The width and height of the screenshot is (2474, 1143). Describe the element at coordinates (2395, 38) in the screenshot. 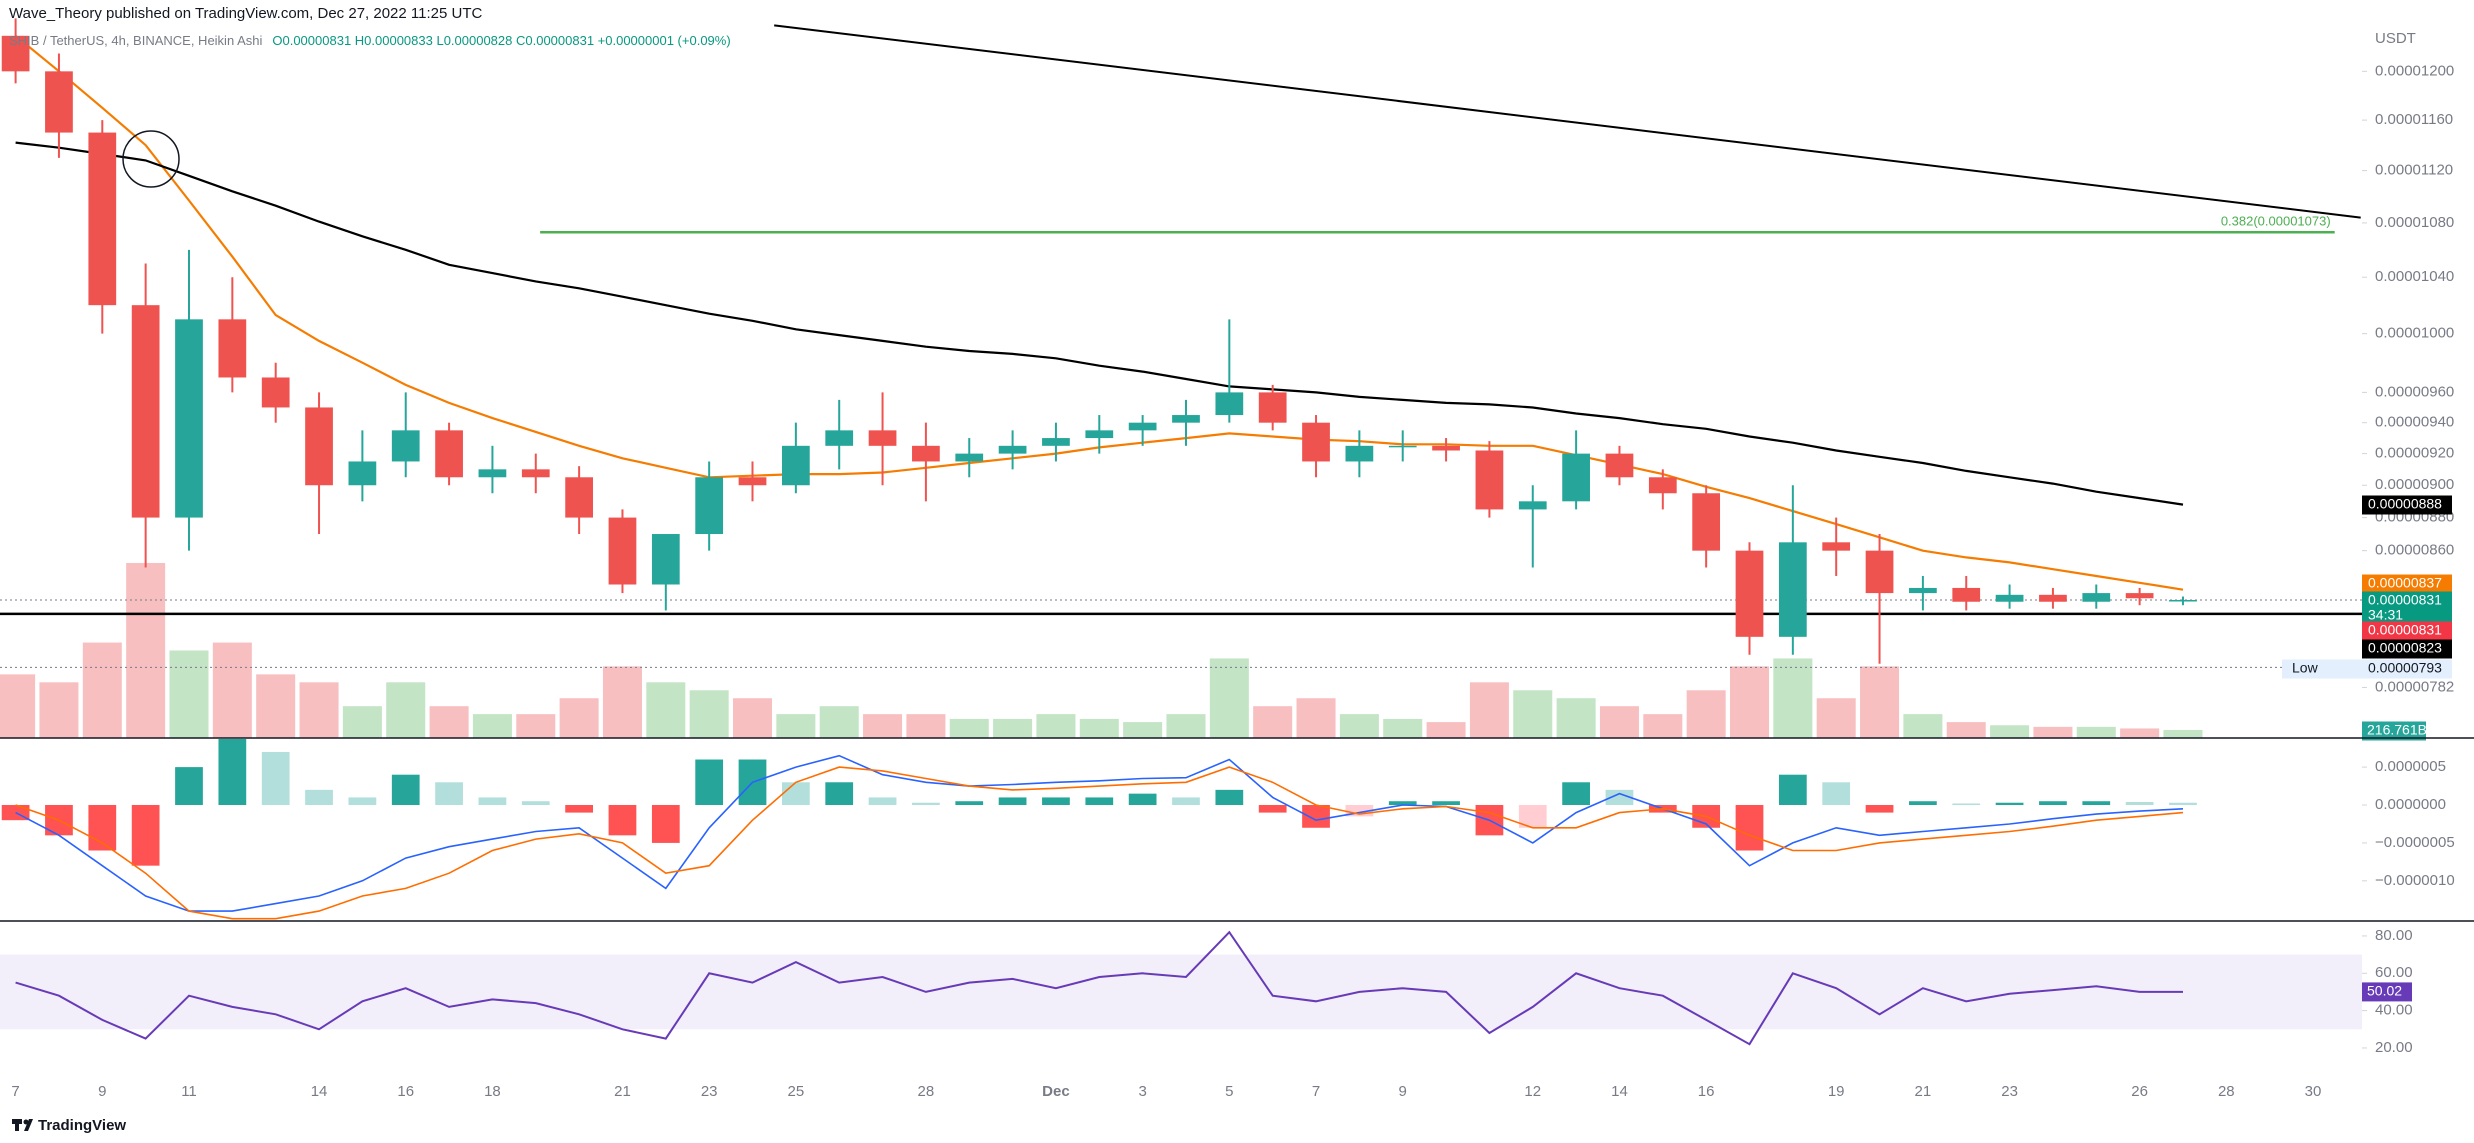

I see `axis-unit: USDT` at that location.